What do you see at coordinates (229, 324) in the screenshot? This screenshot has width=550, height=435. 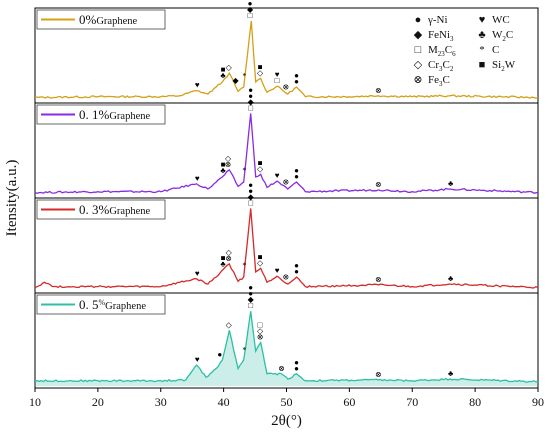 I see `peak-mark-3-1-0: ◇` at bounding box center [229, 324].